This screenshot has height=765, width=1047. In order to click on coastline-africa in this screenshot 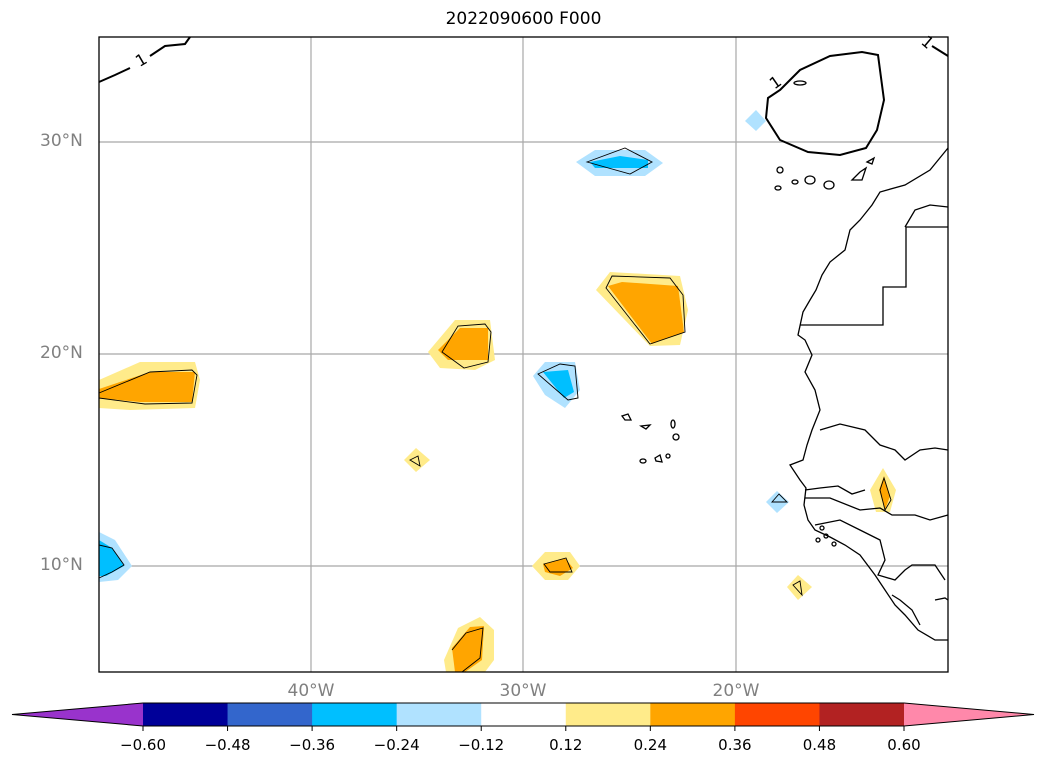, I will do `click(869, 394)`.